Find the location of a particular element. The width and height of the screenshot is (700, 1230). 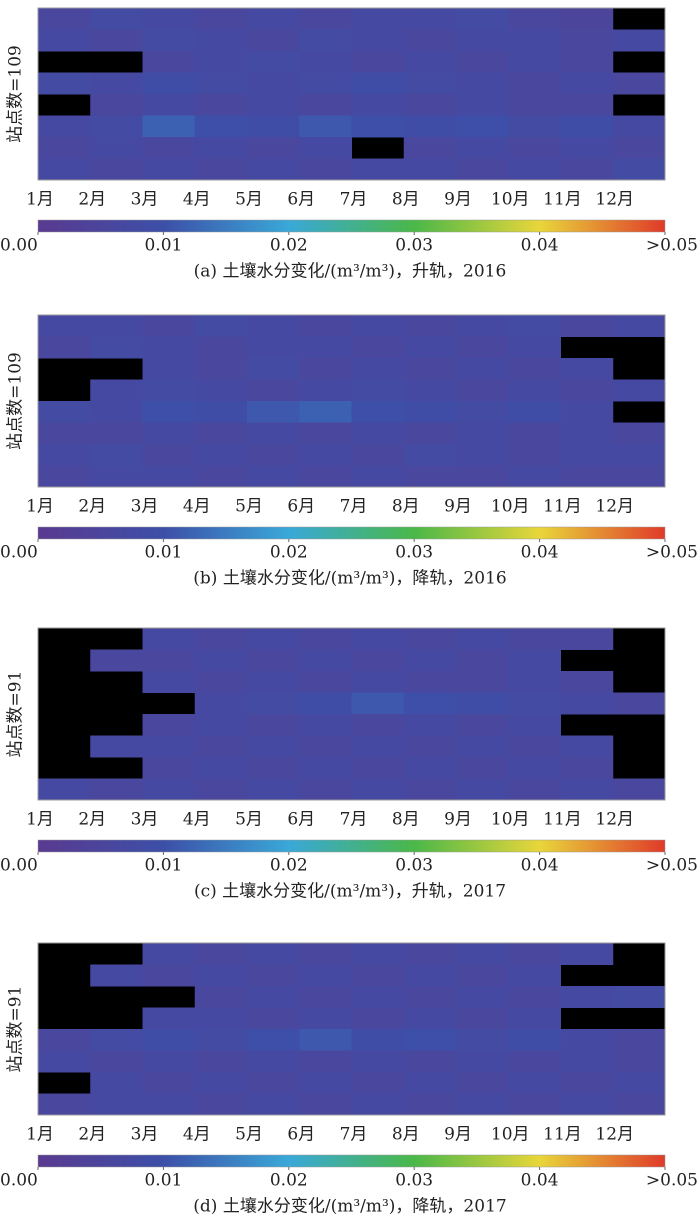

x-tick-label: 7月 is located at coordinates (354, 1135).